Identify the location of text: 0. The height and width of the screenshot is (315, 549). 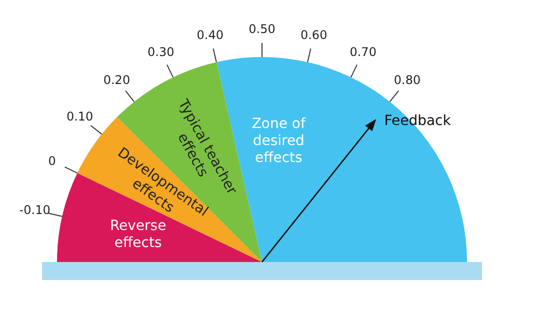
(52, 161).